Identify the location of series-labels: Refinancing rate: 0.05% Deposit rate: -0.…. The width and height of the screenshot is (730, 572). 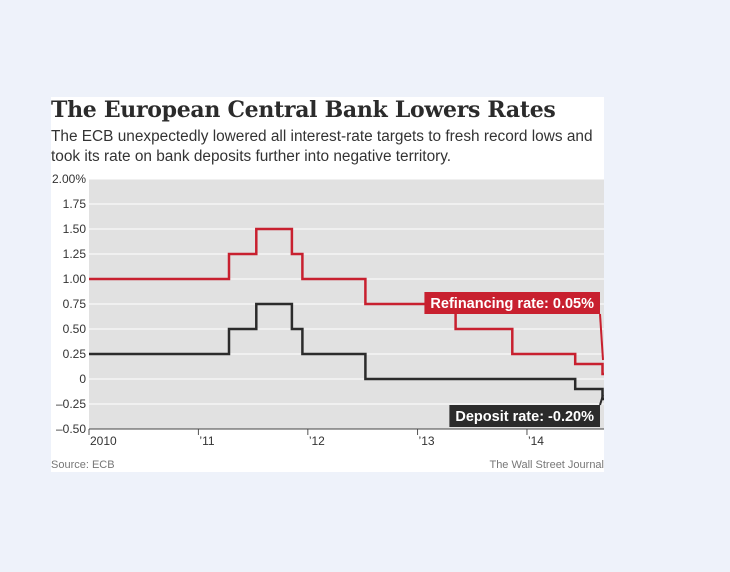
(514, 359).